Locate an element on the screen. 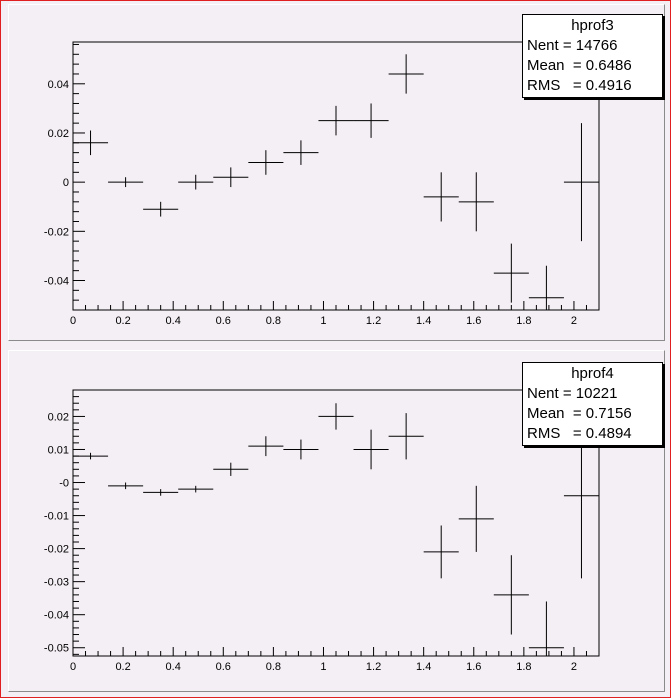 Image resolution: width=671 pixels, height=698 pixels. stats-entries: Nent = 14766 is located at coordinates (572, 45).